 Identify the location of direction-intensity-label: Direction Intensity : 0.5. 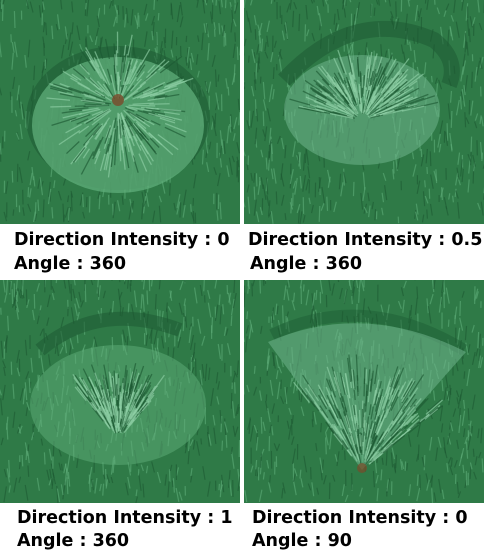
(365, 240).